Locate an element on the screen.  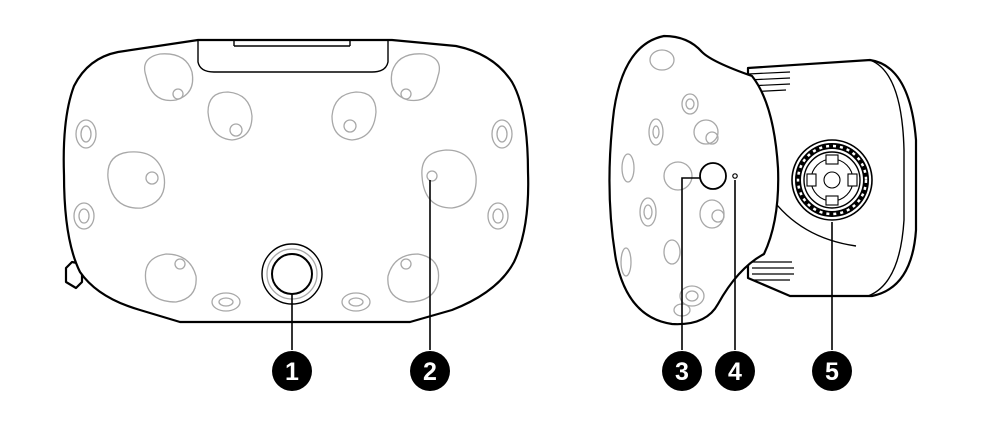
side-rear-inner is located at coordinates (886, 178).